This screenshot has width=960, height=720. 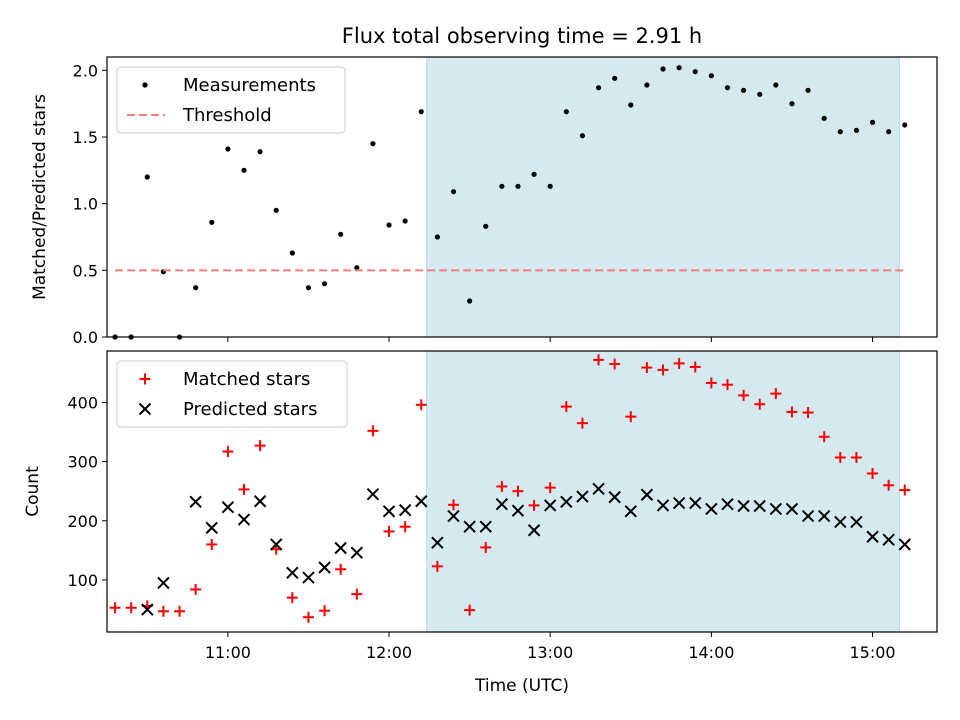 What do you see at coordinates (711, 652) in the screenshot?
I see `x-tick-label: 14:00` at bounding box center [711, 652].